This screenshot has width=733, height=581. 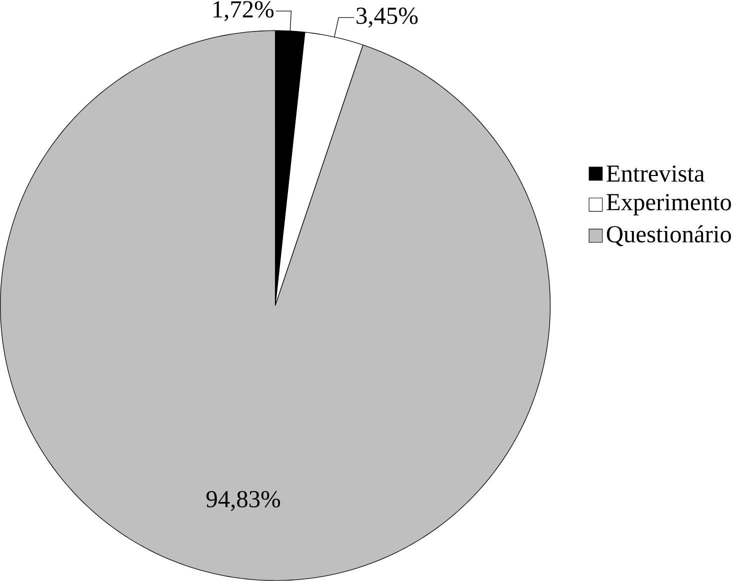 I want to click on legend-label: Entrevista, so click(x=655, y=174).